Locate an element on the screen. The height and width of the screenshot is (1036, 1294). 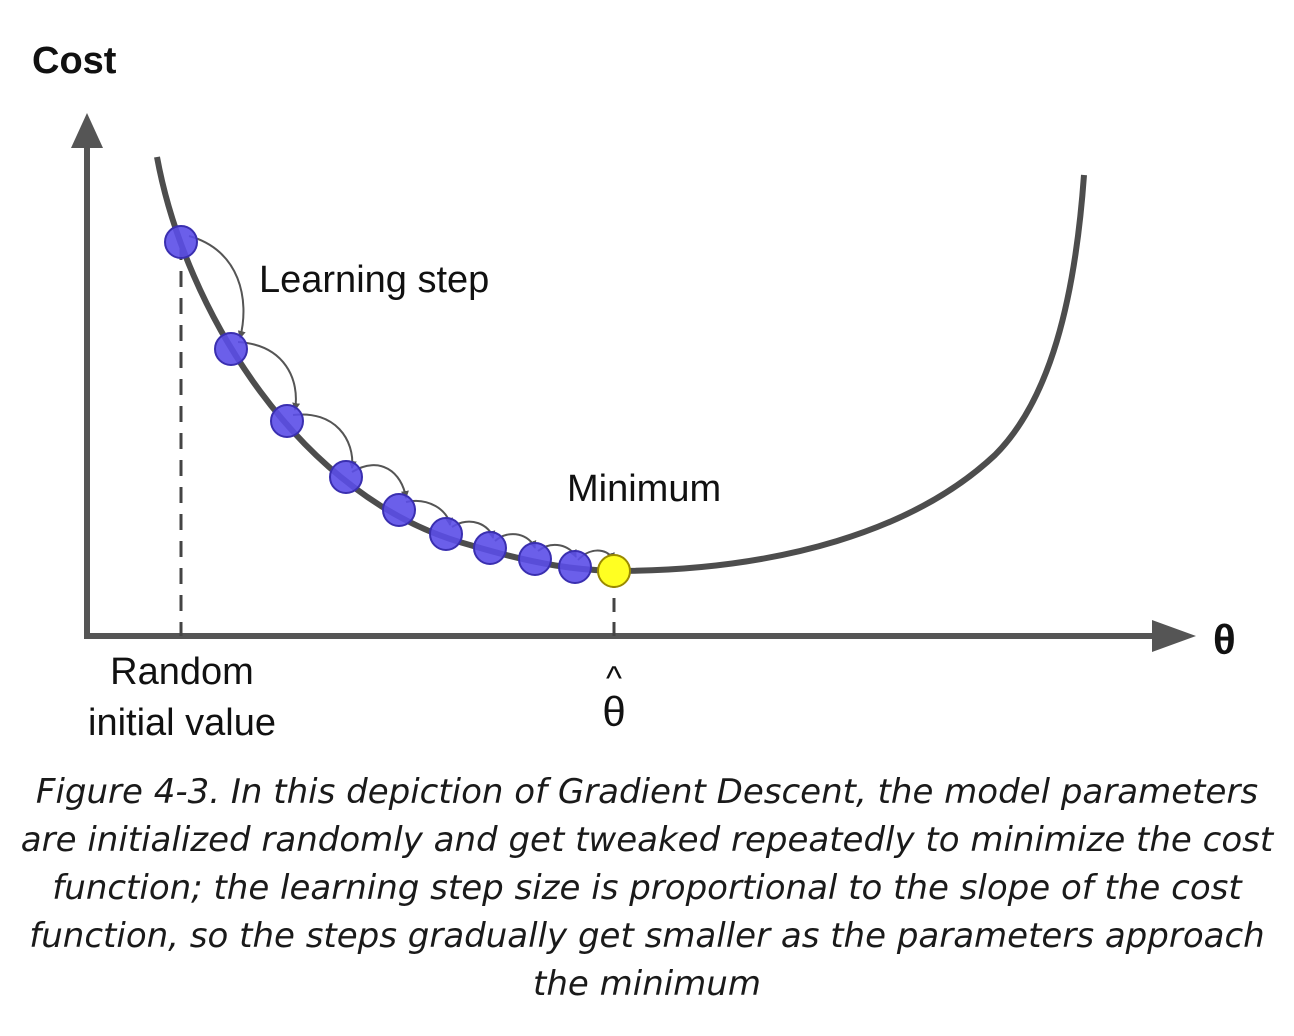
theta-hat-label: θ is located at coordinates (613, 711).